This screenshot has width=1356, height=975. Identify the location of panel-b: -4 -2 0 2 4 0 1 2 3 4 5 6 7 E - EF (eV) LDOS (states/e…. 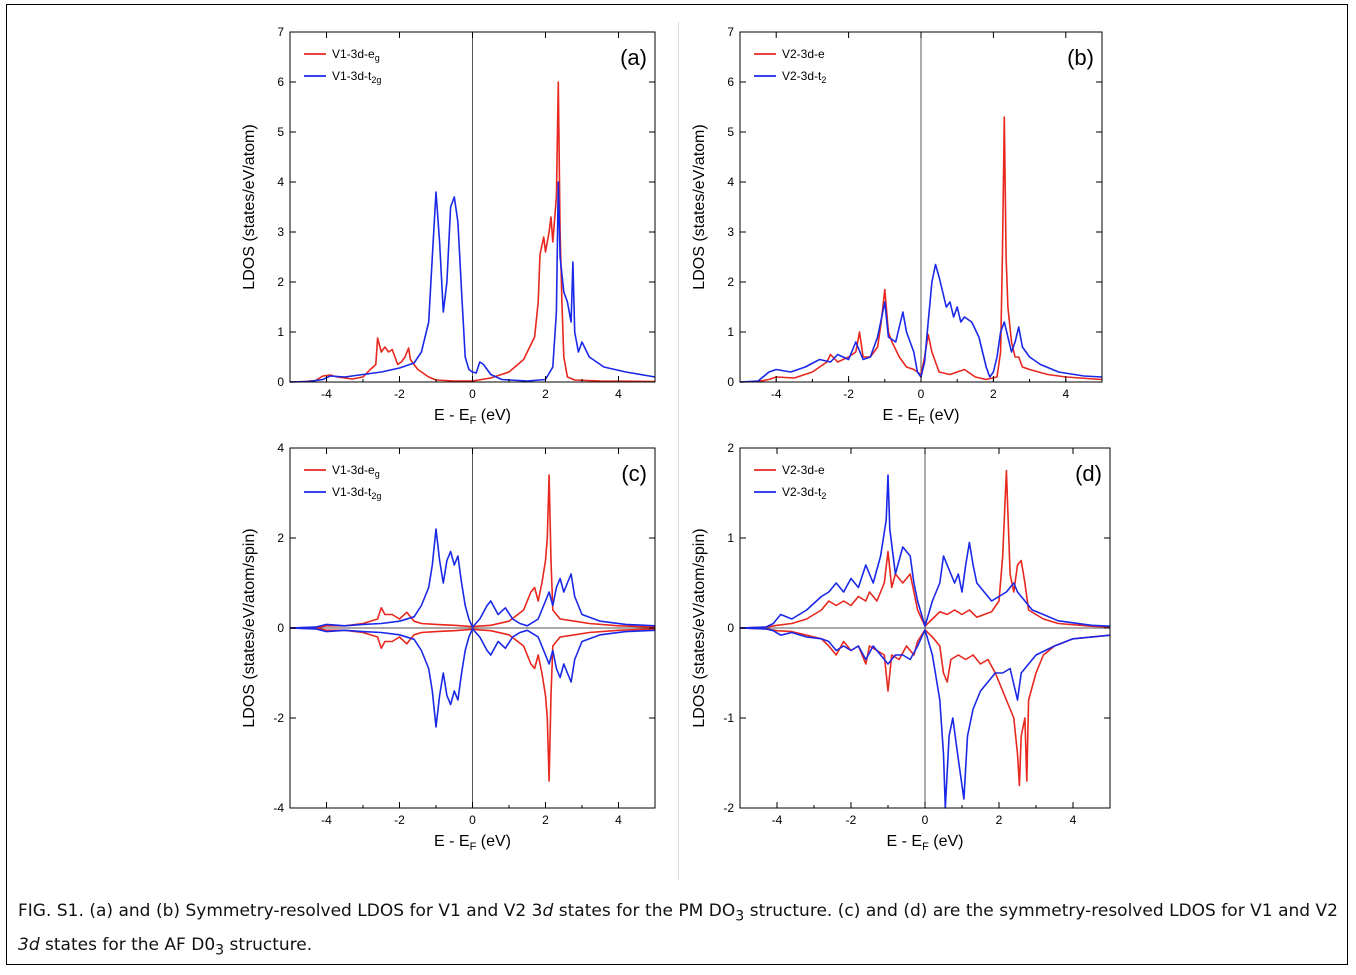
(903, 228).